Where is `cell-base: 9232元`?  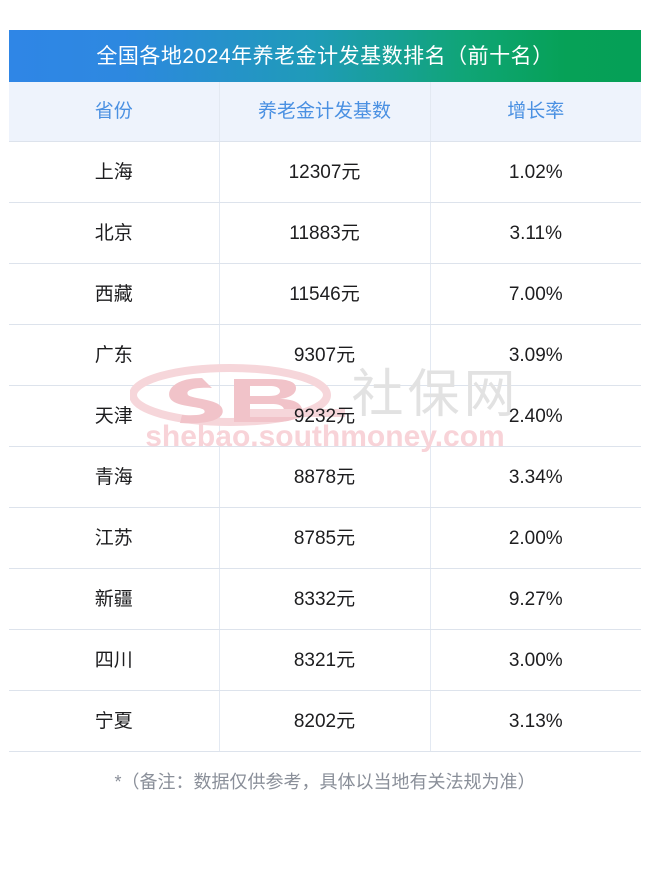
cell-base: 9232元 is located at coordinates (325, 416).